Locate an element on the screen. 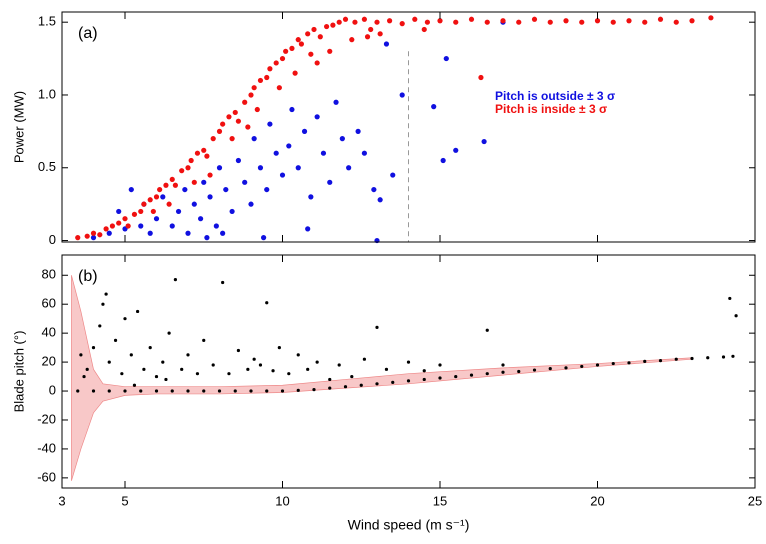 The image size is (766, 544). x-tick-label: 25 is located at coordinates (755, 500).